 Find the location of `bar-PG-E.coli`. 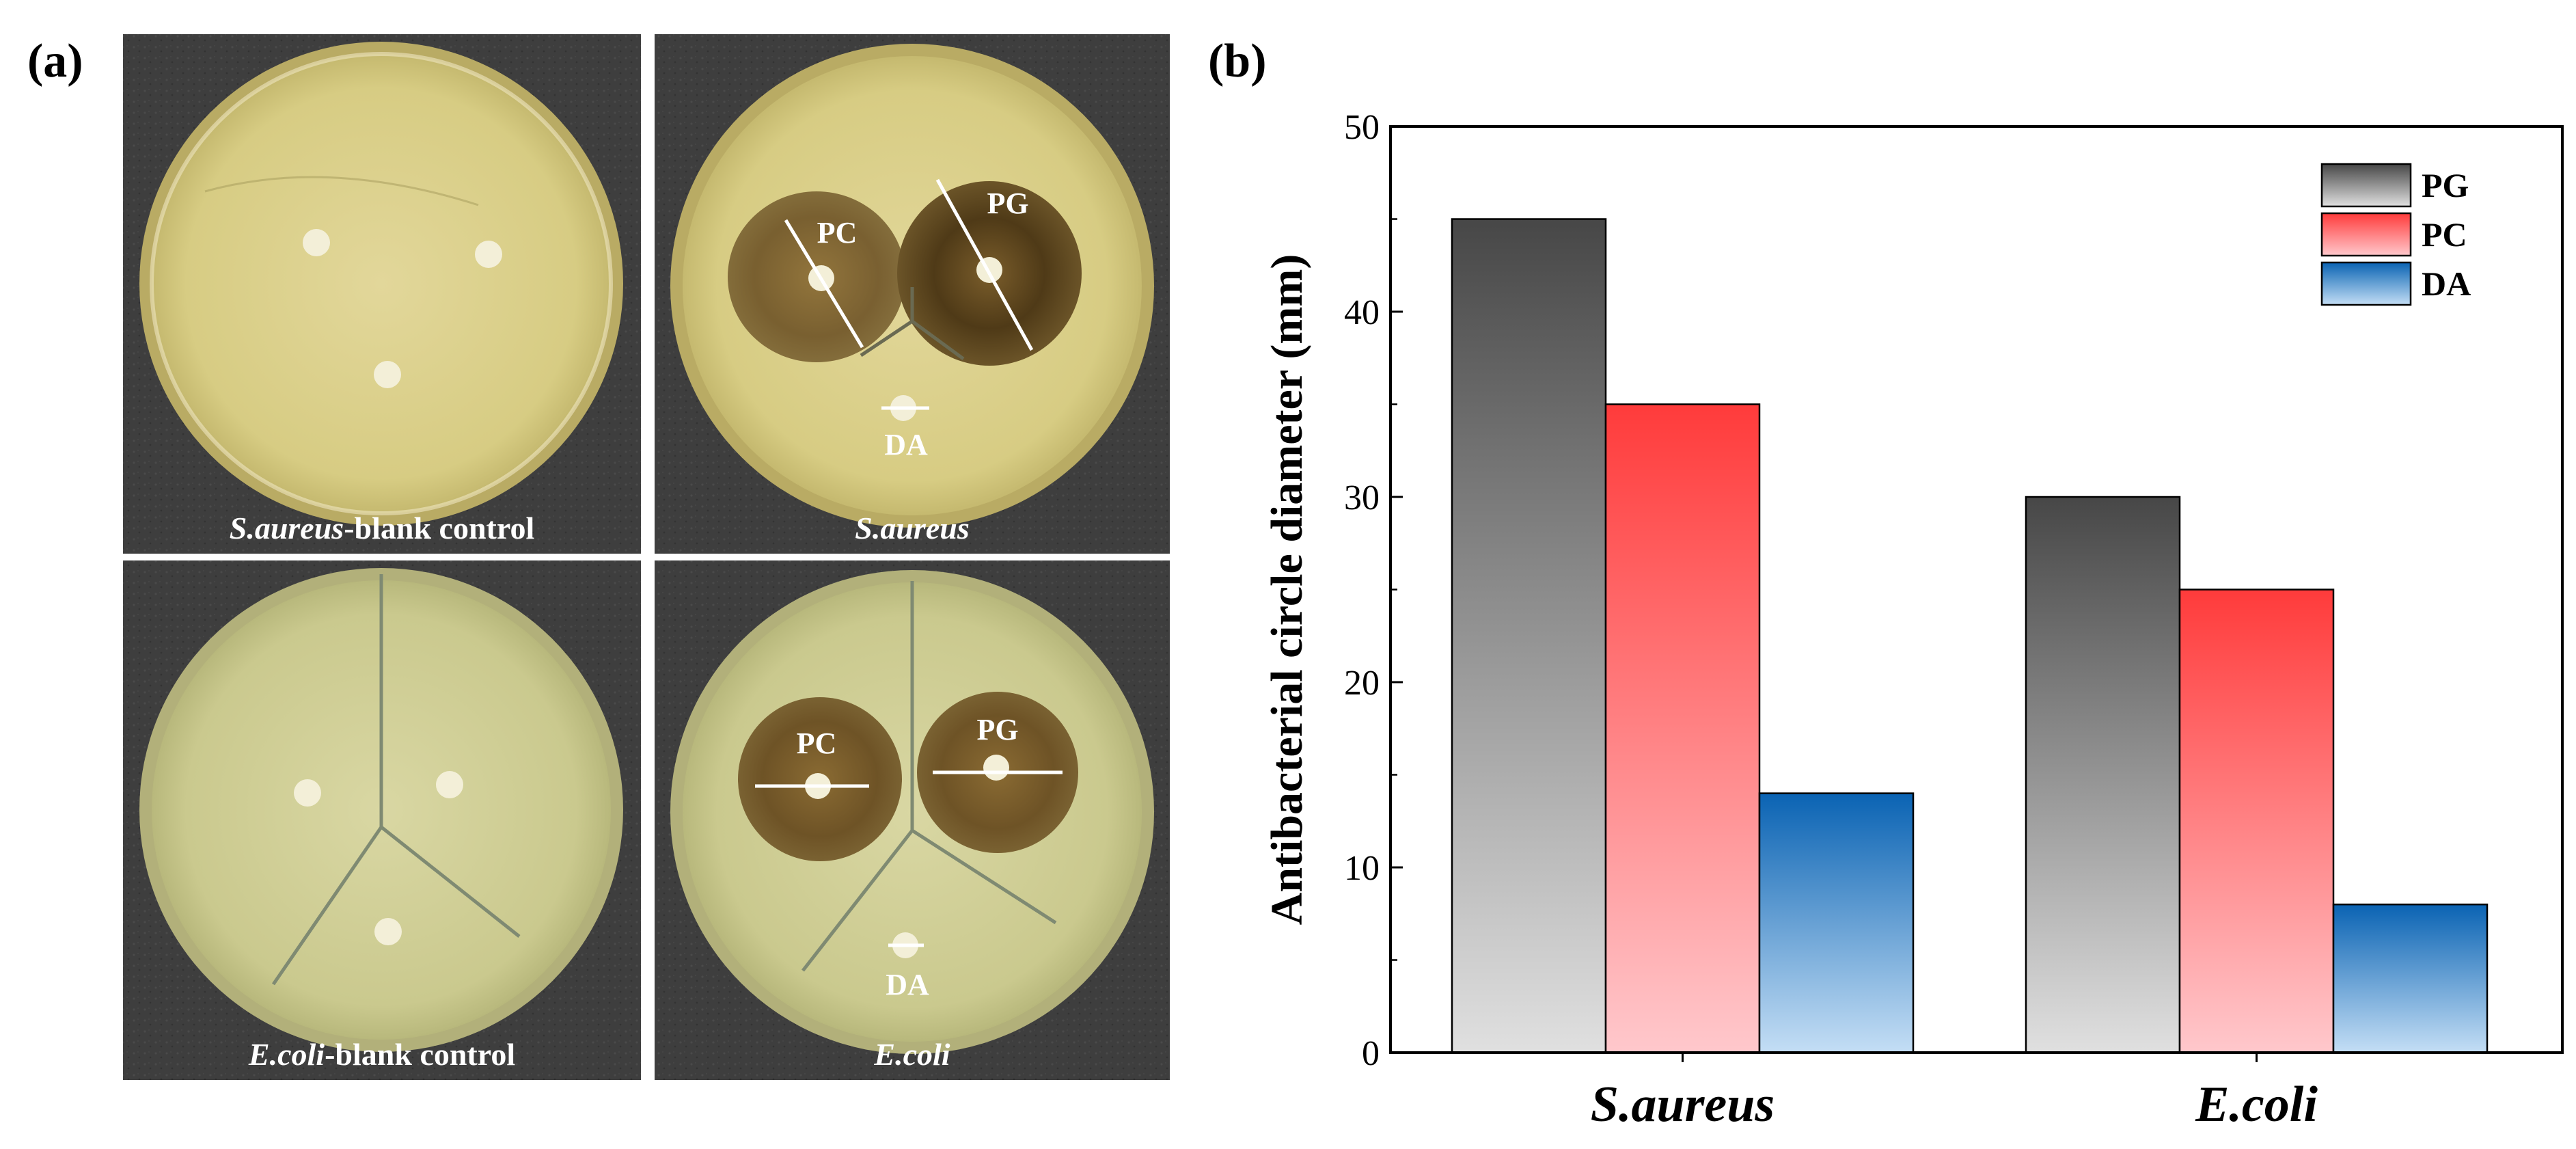

bar-PG-E.coli is located at coordinates (2103, 775).